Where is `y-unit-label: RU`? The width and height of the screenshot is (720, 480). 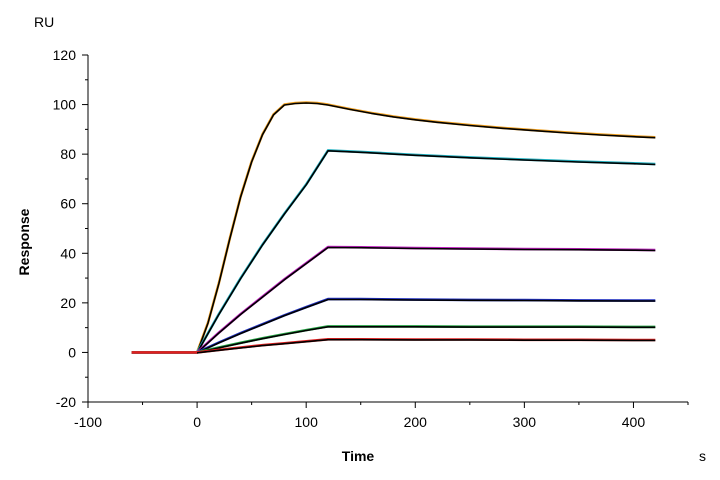
y-unit-label: RU is located at coordinates (44, 22).